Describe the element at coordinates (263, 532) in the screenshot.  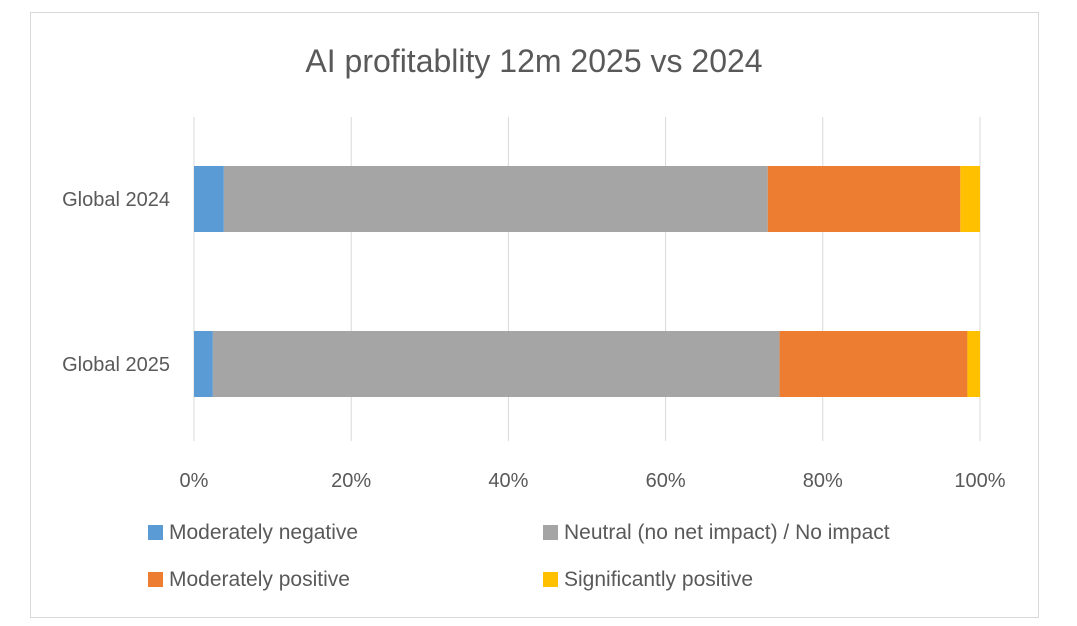
I see `legend-label: Moderately negative` at that location.